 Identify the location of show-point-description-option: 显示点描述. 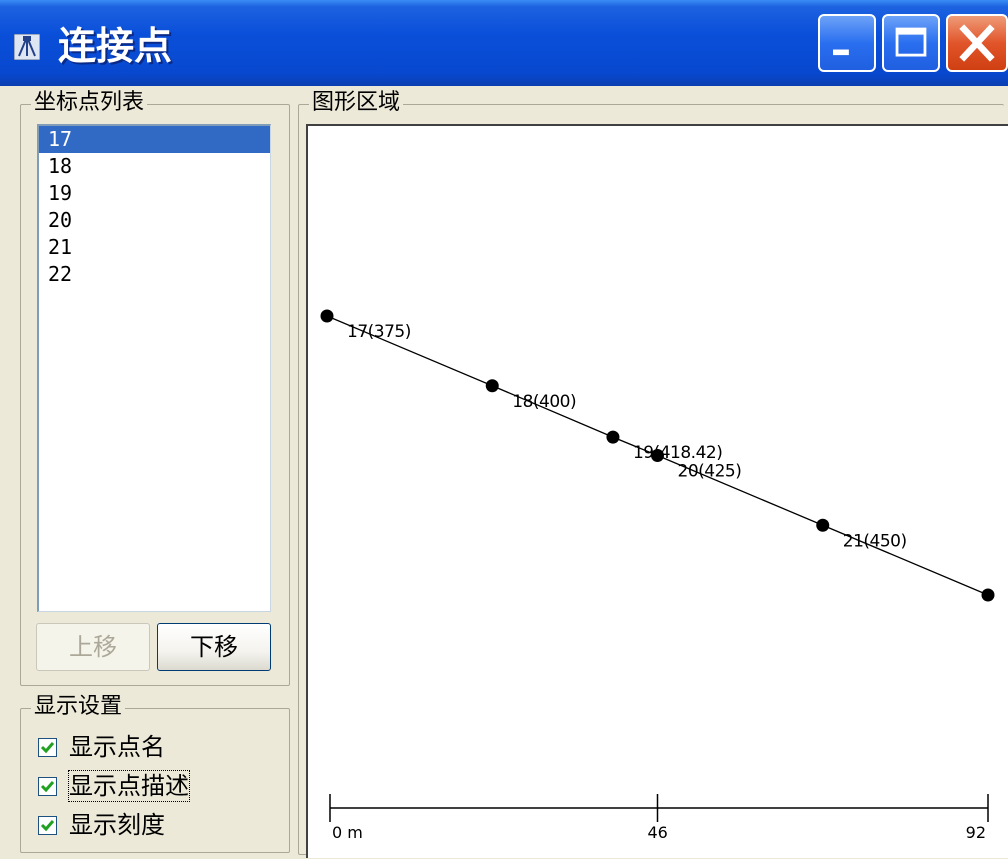
(114, 786).